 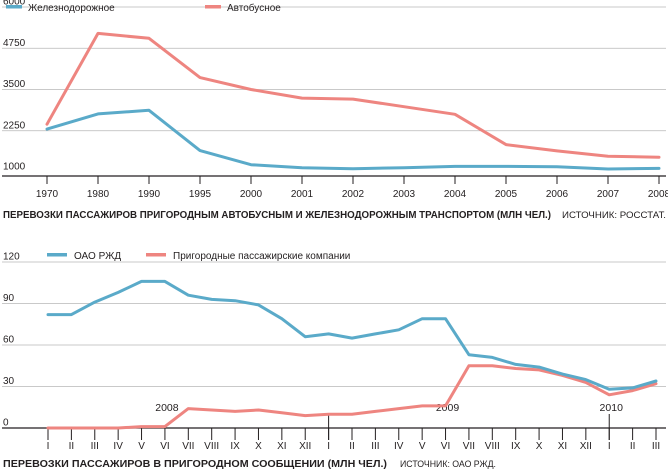 What do you see at coordinates (14, 43) in the screenshot?
I see `chart-1-y-tick-label: 4750` at bounding box center [14, 43].